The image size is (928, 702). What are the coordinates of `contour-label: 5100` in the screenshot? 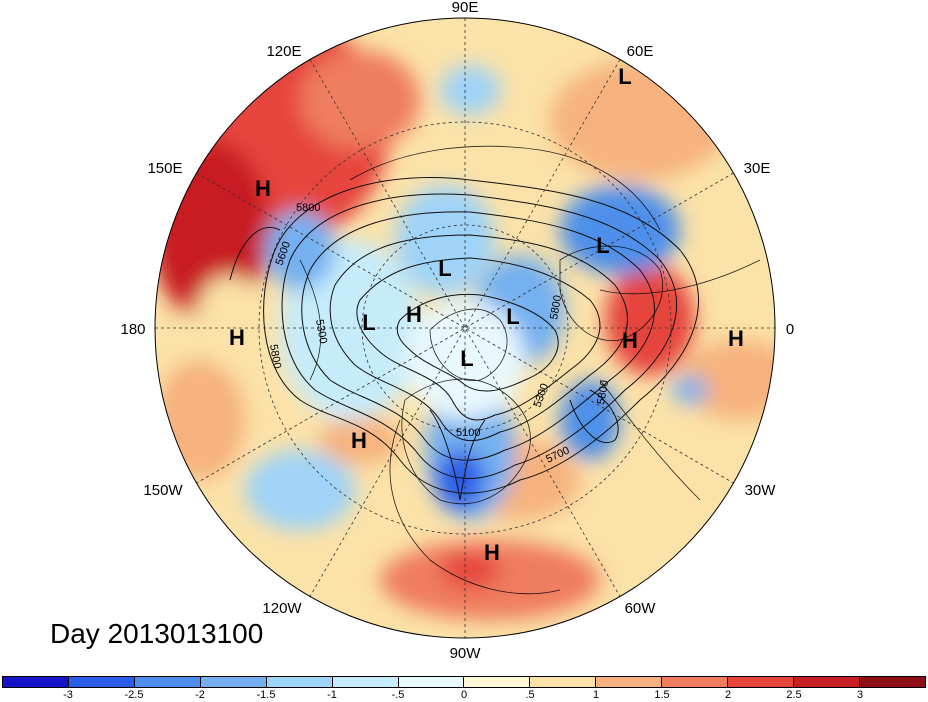 It's located at (468, 433).